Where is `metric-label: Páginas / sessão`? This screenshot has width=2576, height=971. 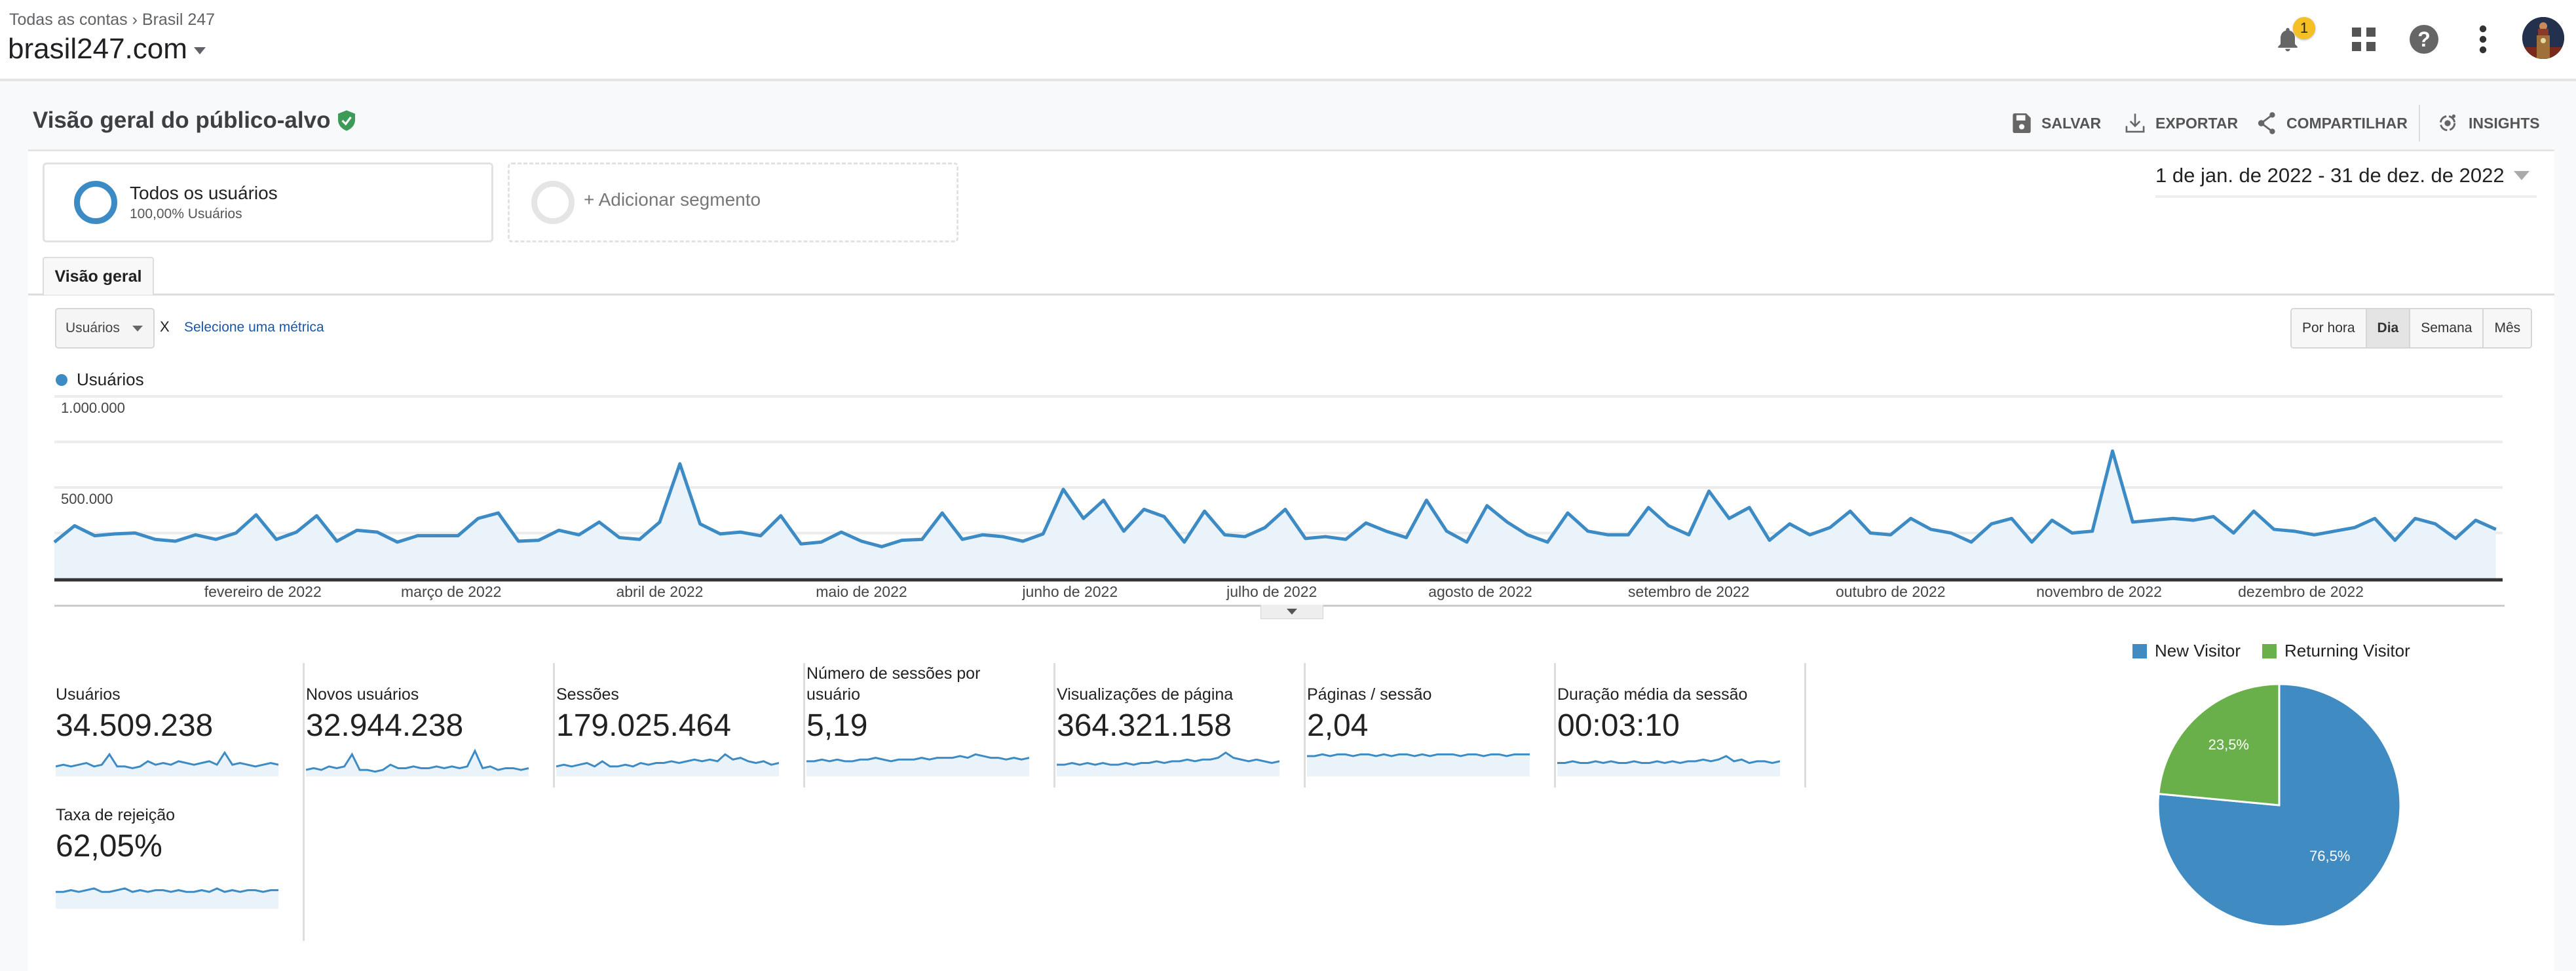 metric-label: Páginas / sessão is located at coordinates (1369, 694).